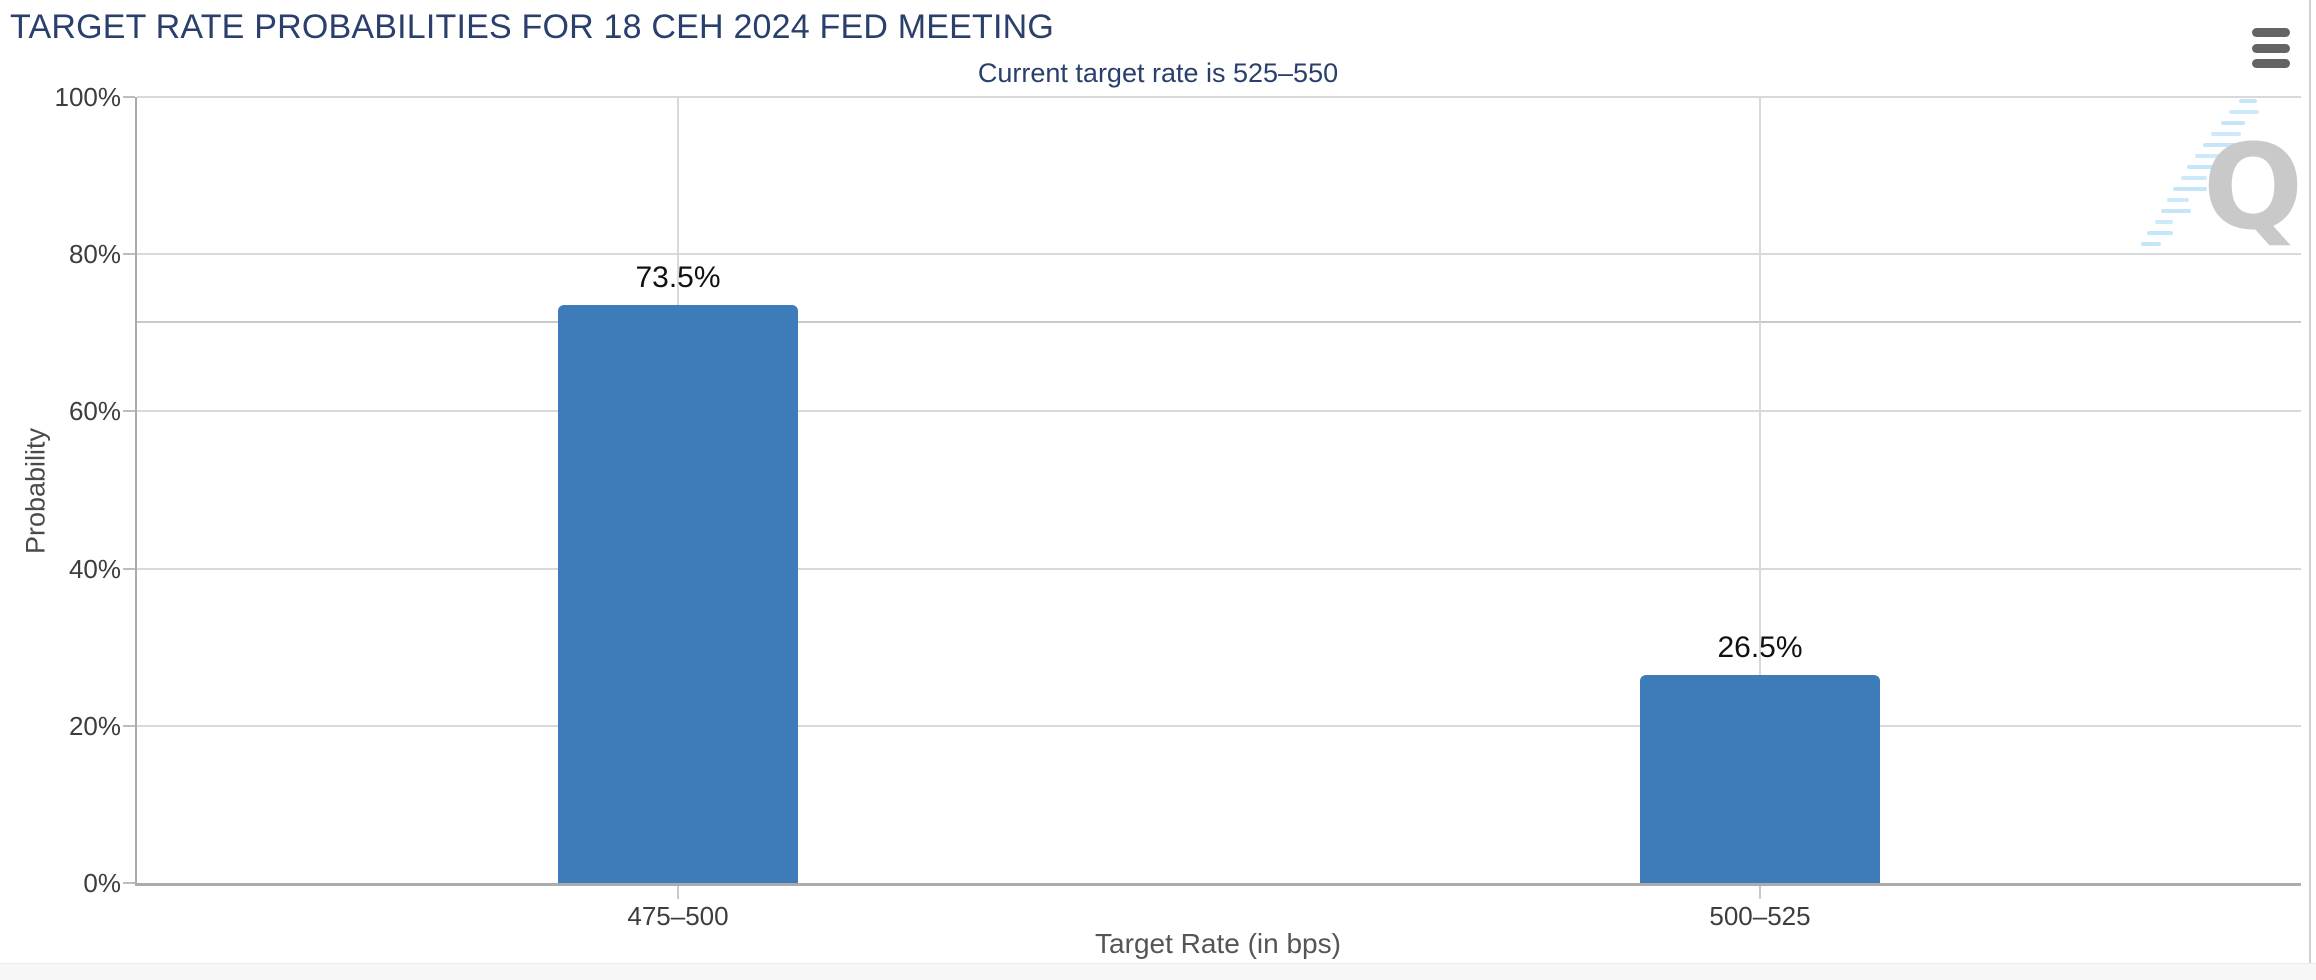  What do you see at coordinates (678, 278) in the screenshot?
I see `bar-value-label: 73.5%` at bounding box center [678, 278].